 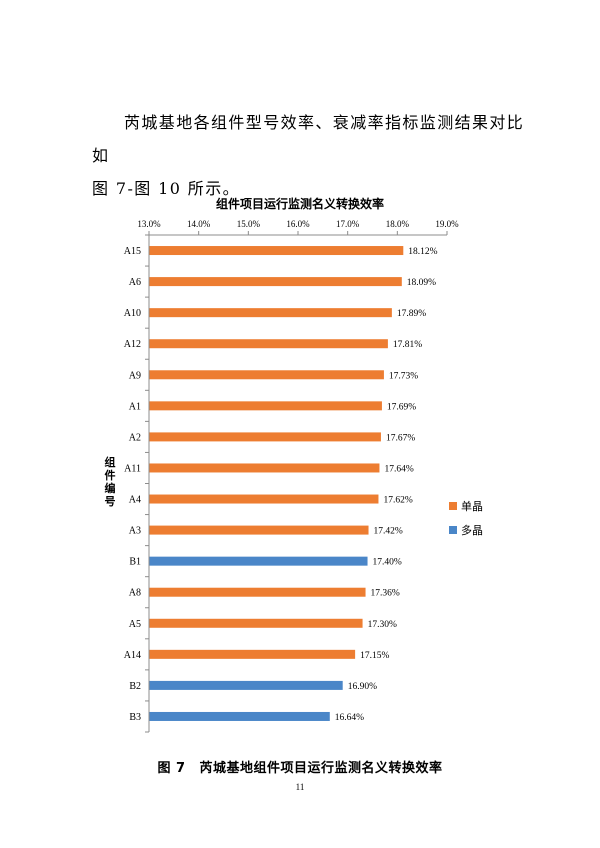 What do you see at coordinates (422, 252) in the screenshot?
I see `data-label: 18.12%` at bounding box center [422, 252].